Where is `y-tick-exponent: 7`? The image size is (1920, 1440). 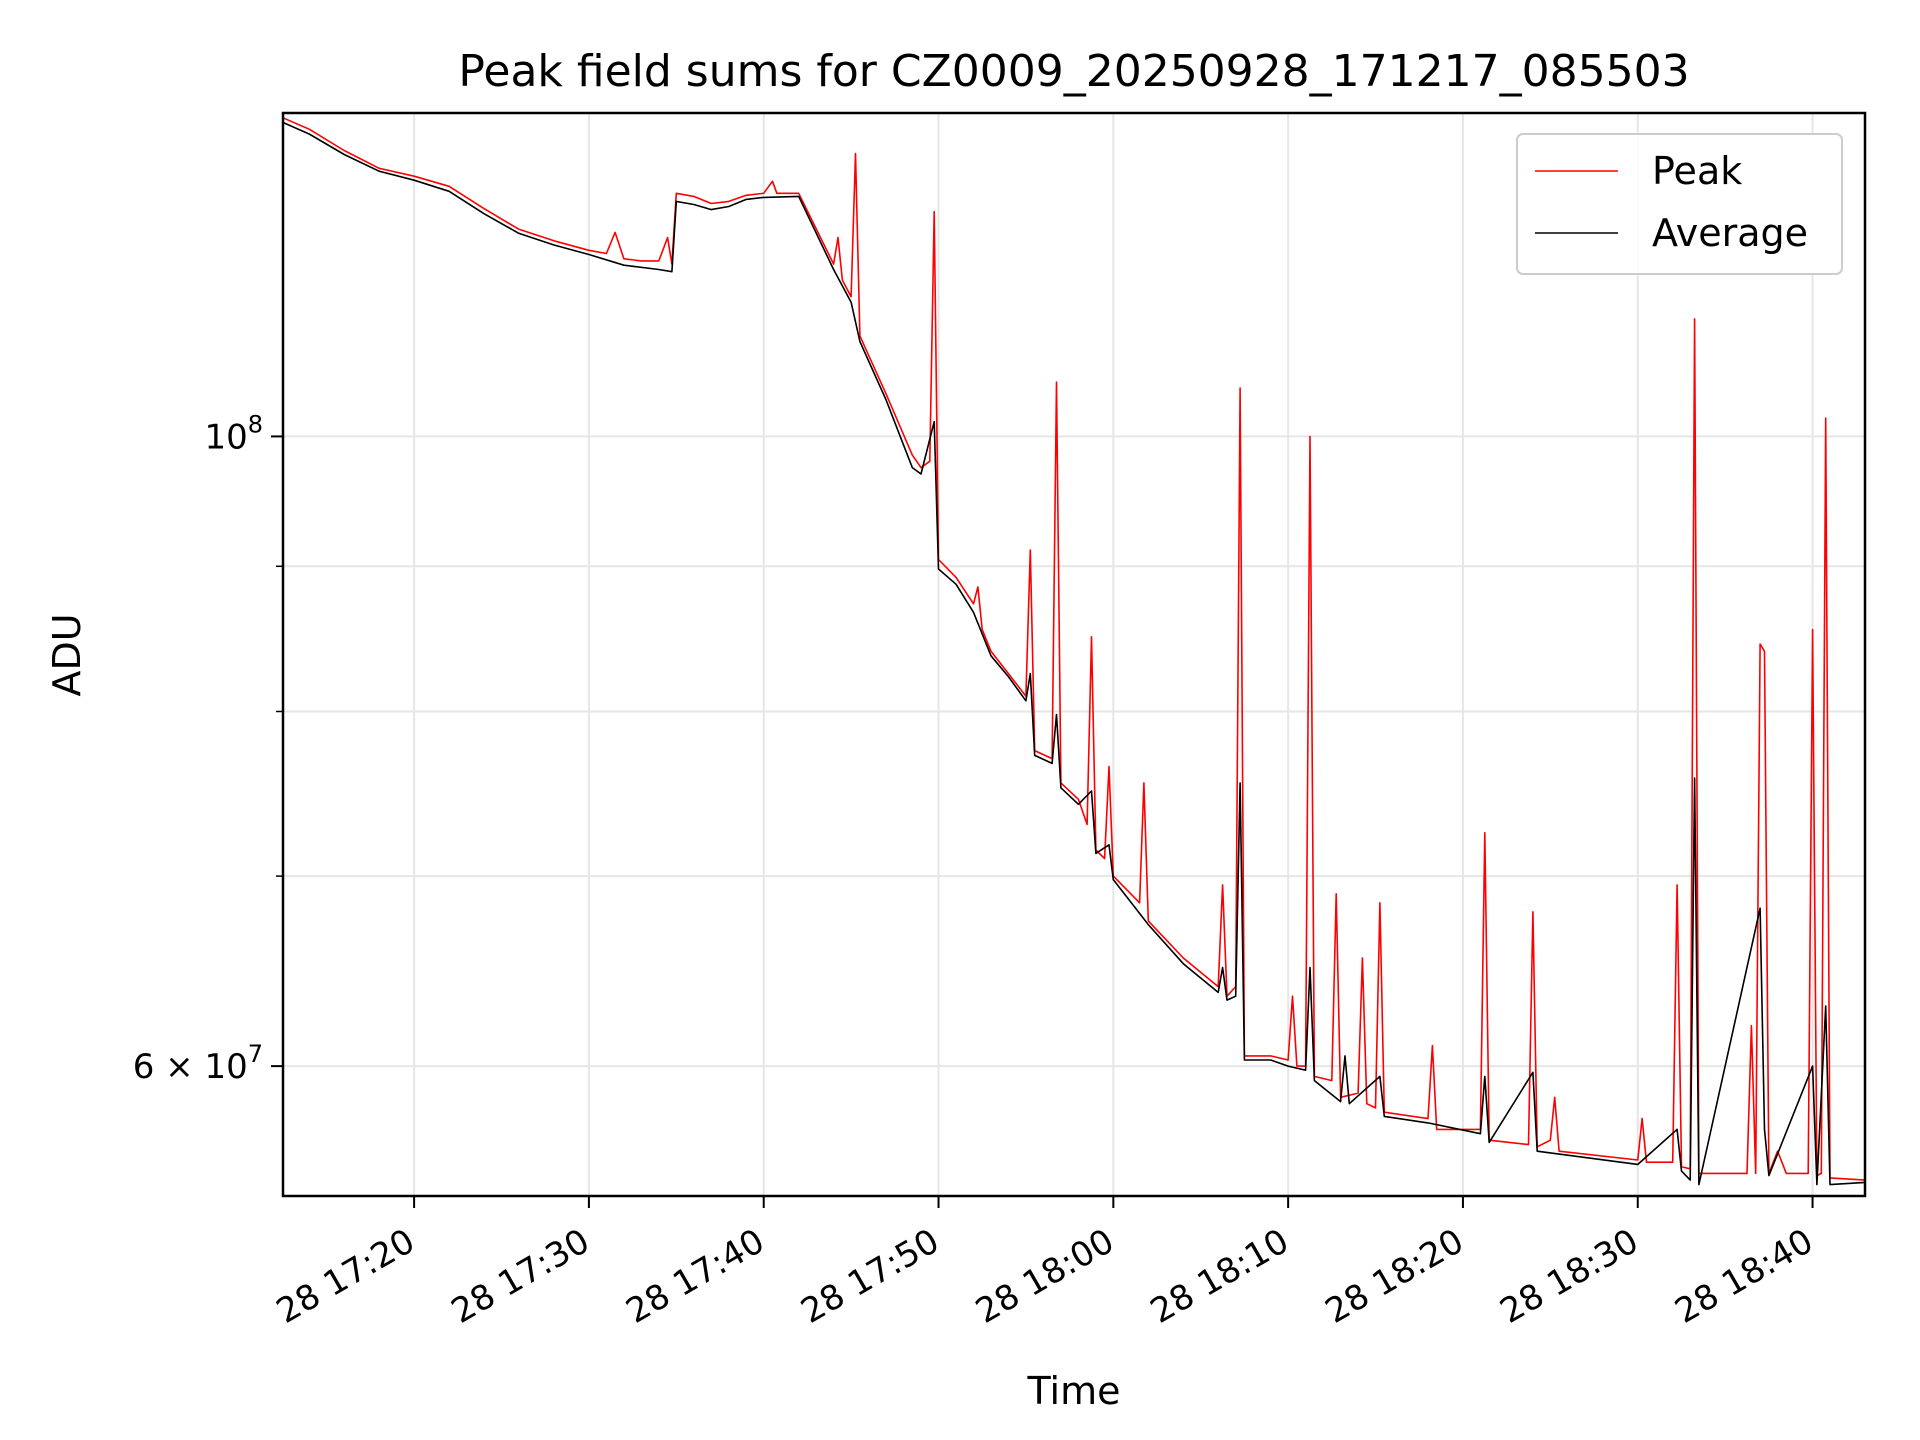
y-tick-exponent: 7 is located at coordinates (255, 1054).